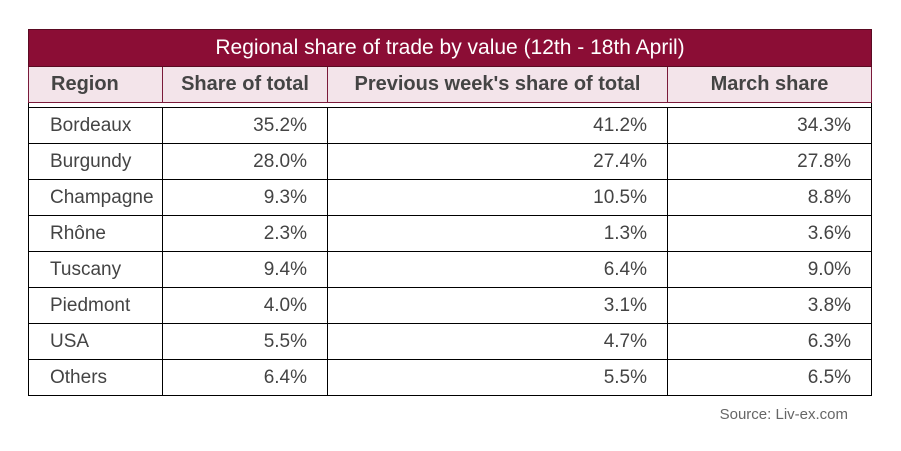 The width and height of the screenshot is (901, 451). I want to click on march-cell: 9.0%, so click(769, 269).